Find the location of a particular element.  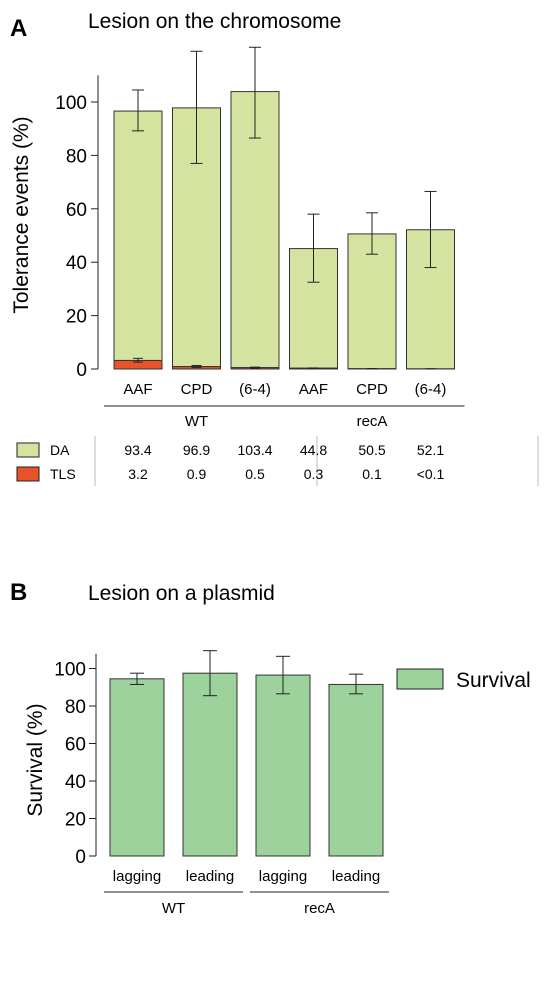

legend-swatch-survival is located at coordinates (420, 679).